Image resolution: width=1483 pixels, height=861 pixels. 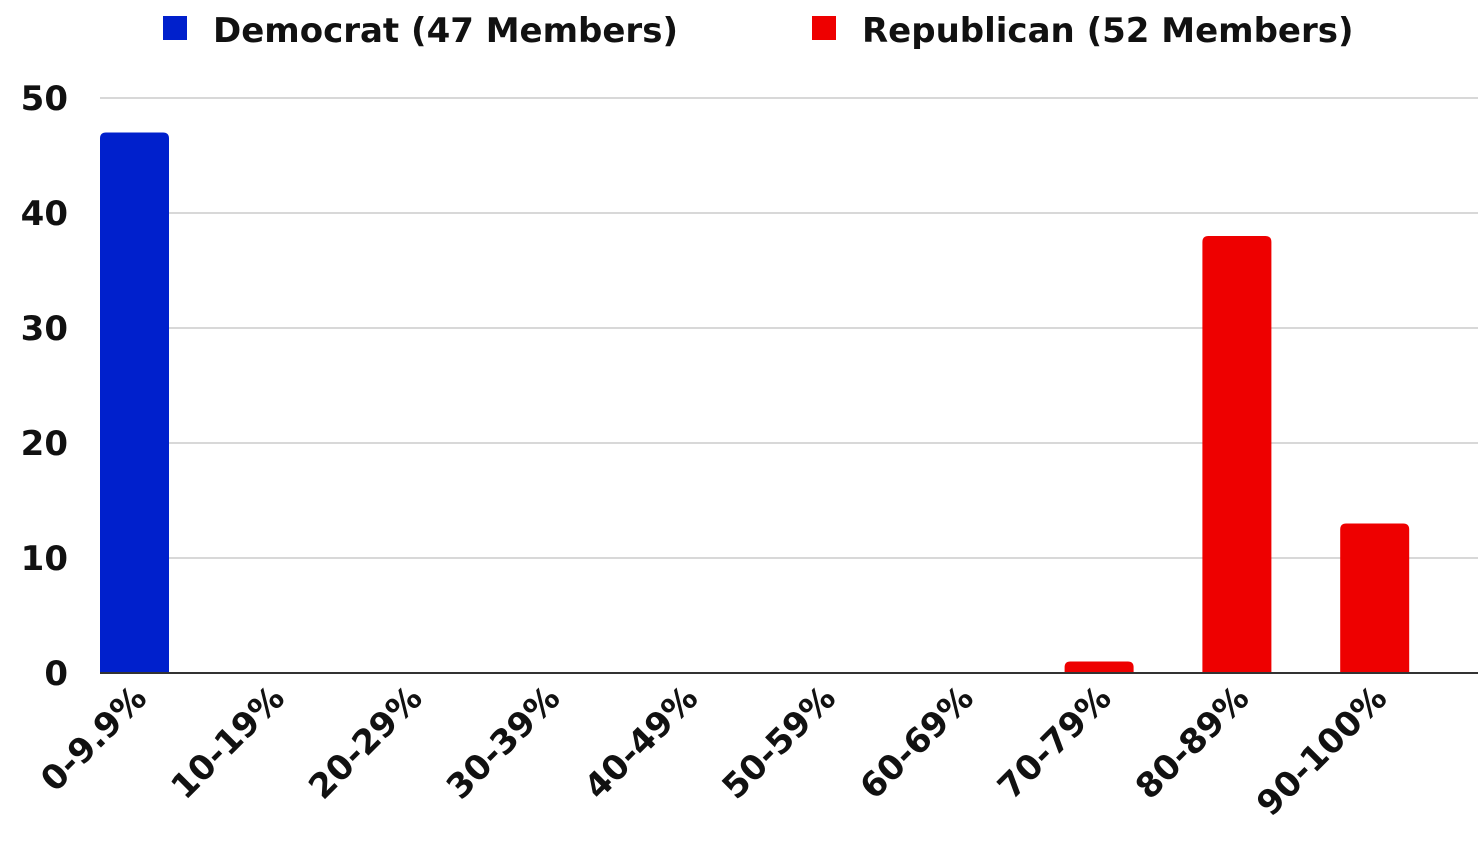 I want to click on y-tick-label-50: 50, so click(x=44, y=99).